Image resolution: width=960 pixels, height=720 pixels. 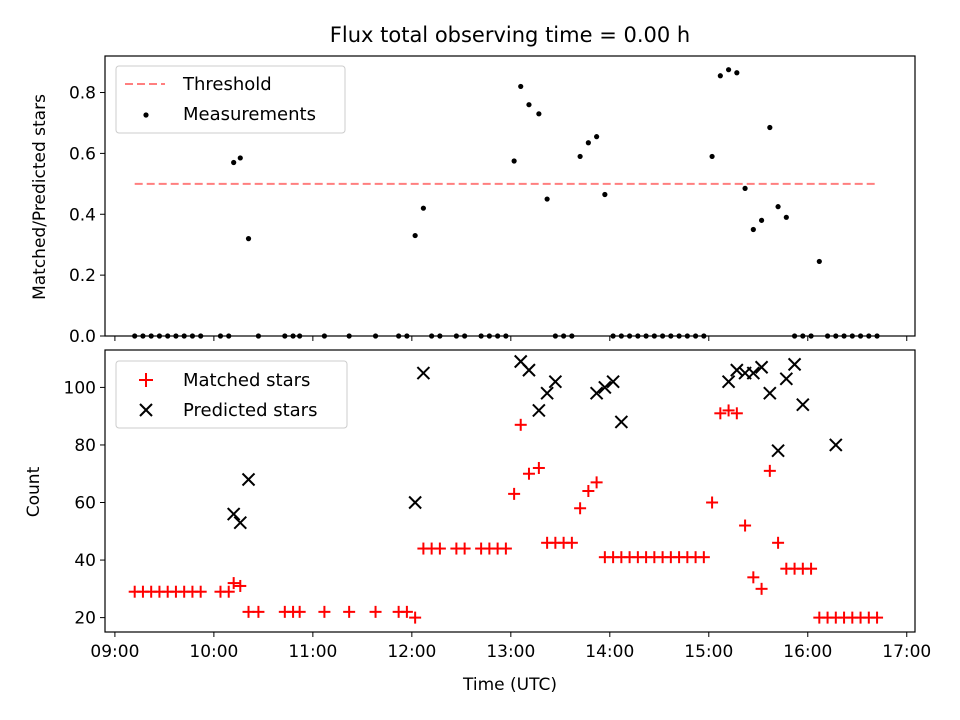 I want to click on legend-matched-swatch, so click(x=146, y=380).